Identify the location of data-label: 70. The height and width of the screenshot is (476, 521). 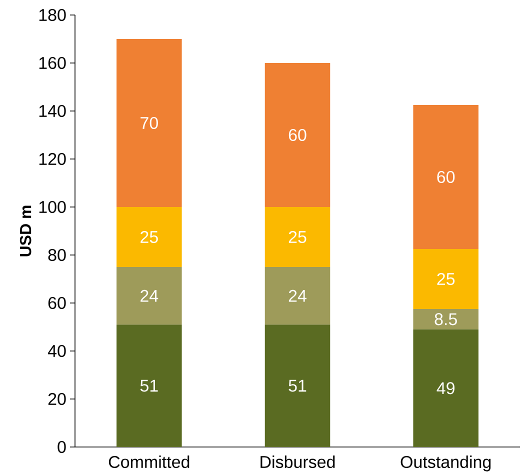
(149, 123).